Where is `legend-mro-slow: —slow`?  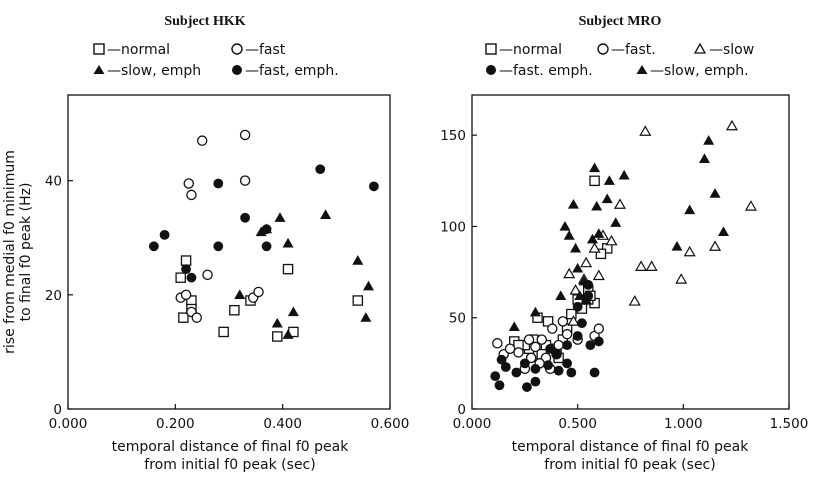
legend-mro-slow: —slow is located at coordinates (723, 50).